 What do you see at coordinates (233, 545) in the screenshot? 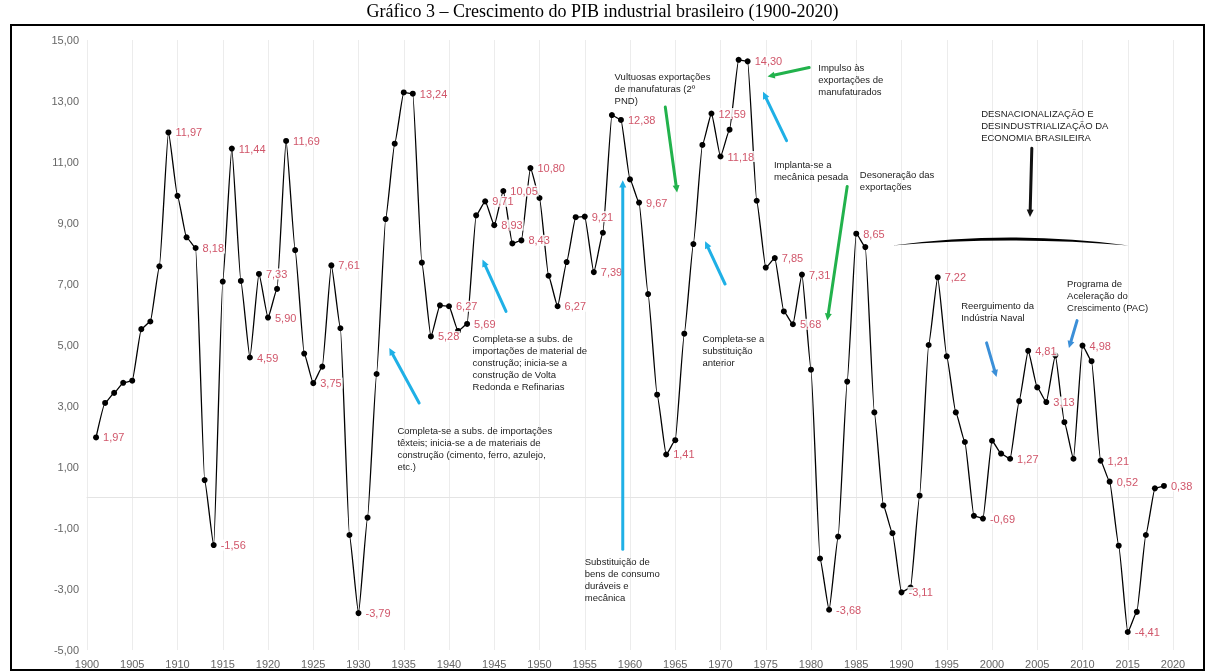
I see `data-label: -1,56` at bounding box center [233, 545].